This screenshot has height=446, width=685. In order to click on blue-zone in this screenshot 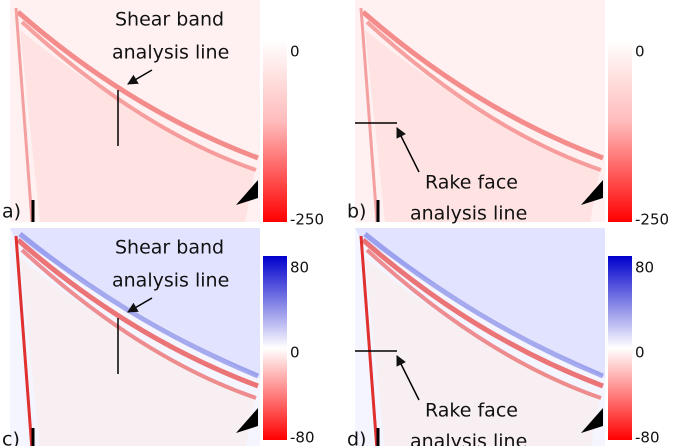, I will do `click(480, 303)`.